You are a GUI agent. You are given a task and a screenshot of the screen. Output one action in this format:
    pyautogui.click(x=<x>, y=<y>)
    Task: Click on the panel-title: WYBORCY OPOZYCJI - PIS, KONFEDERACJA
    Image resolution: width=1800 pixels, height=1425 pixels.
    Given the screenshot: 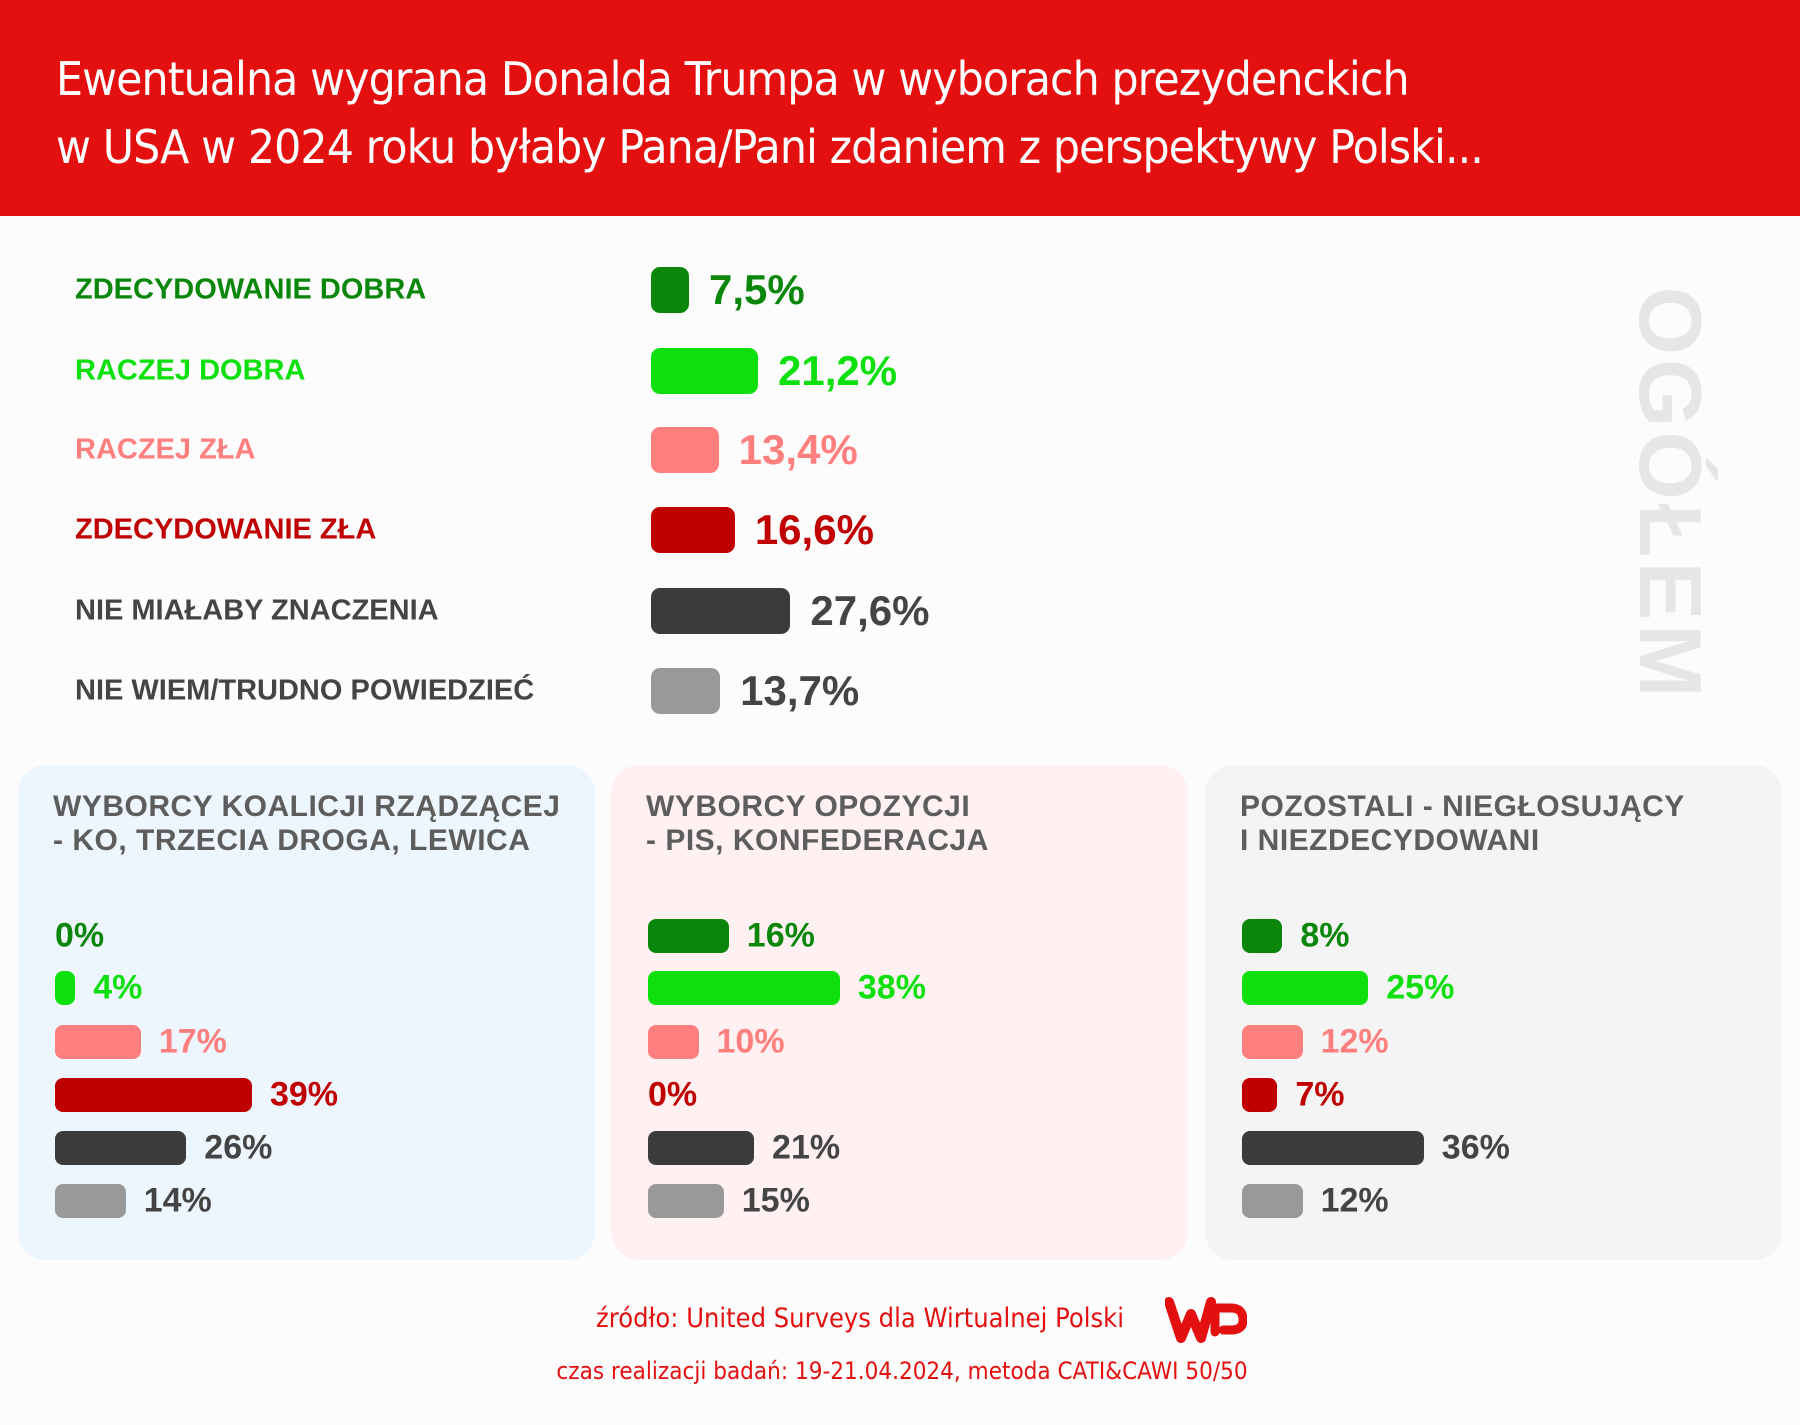 What is the action you would take?
    pyautogui.click(x=817, y=824)
    